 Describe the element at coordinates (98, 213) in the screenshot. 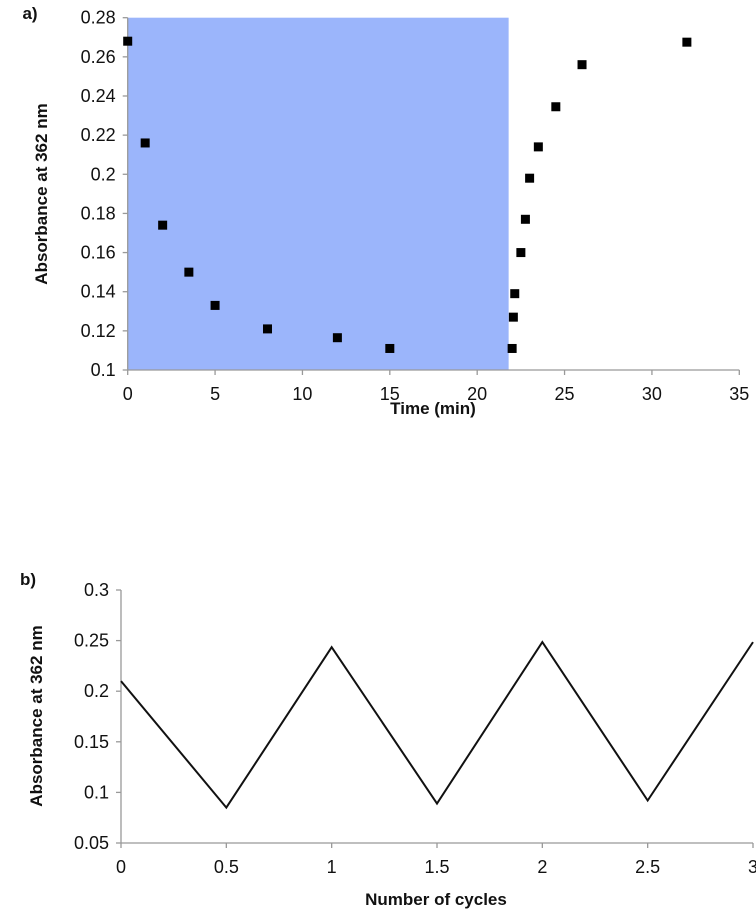

I see `y-tick-label: 0.18` at that location.